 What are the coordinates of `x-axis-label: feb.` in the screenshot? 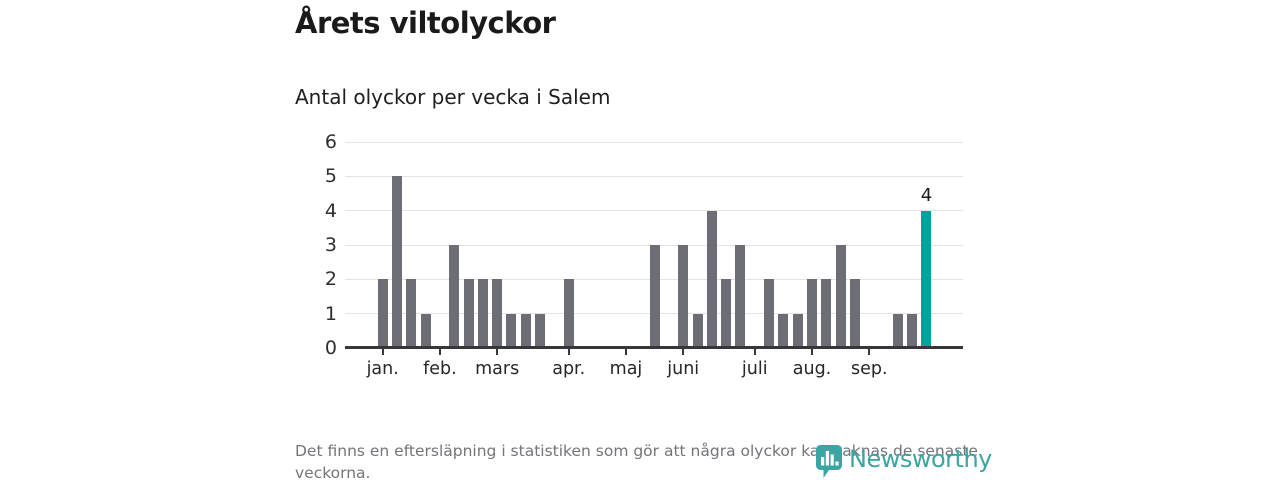 It's located at (440, 369).